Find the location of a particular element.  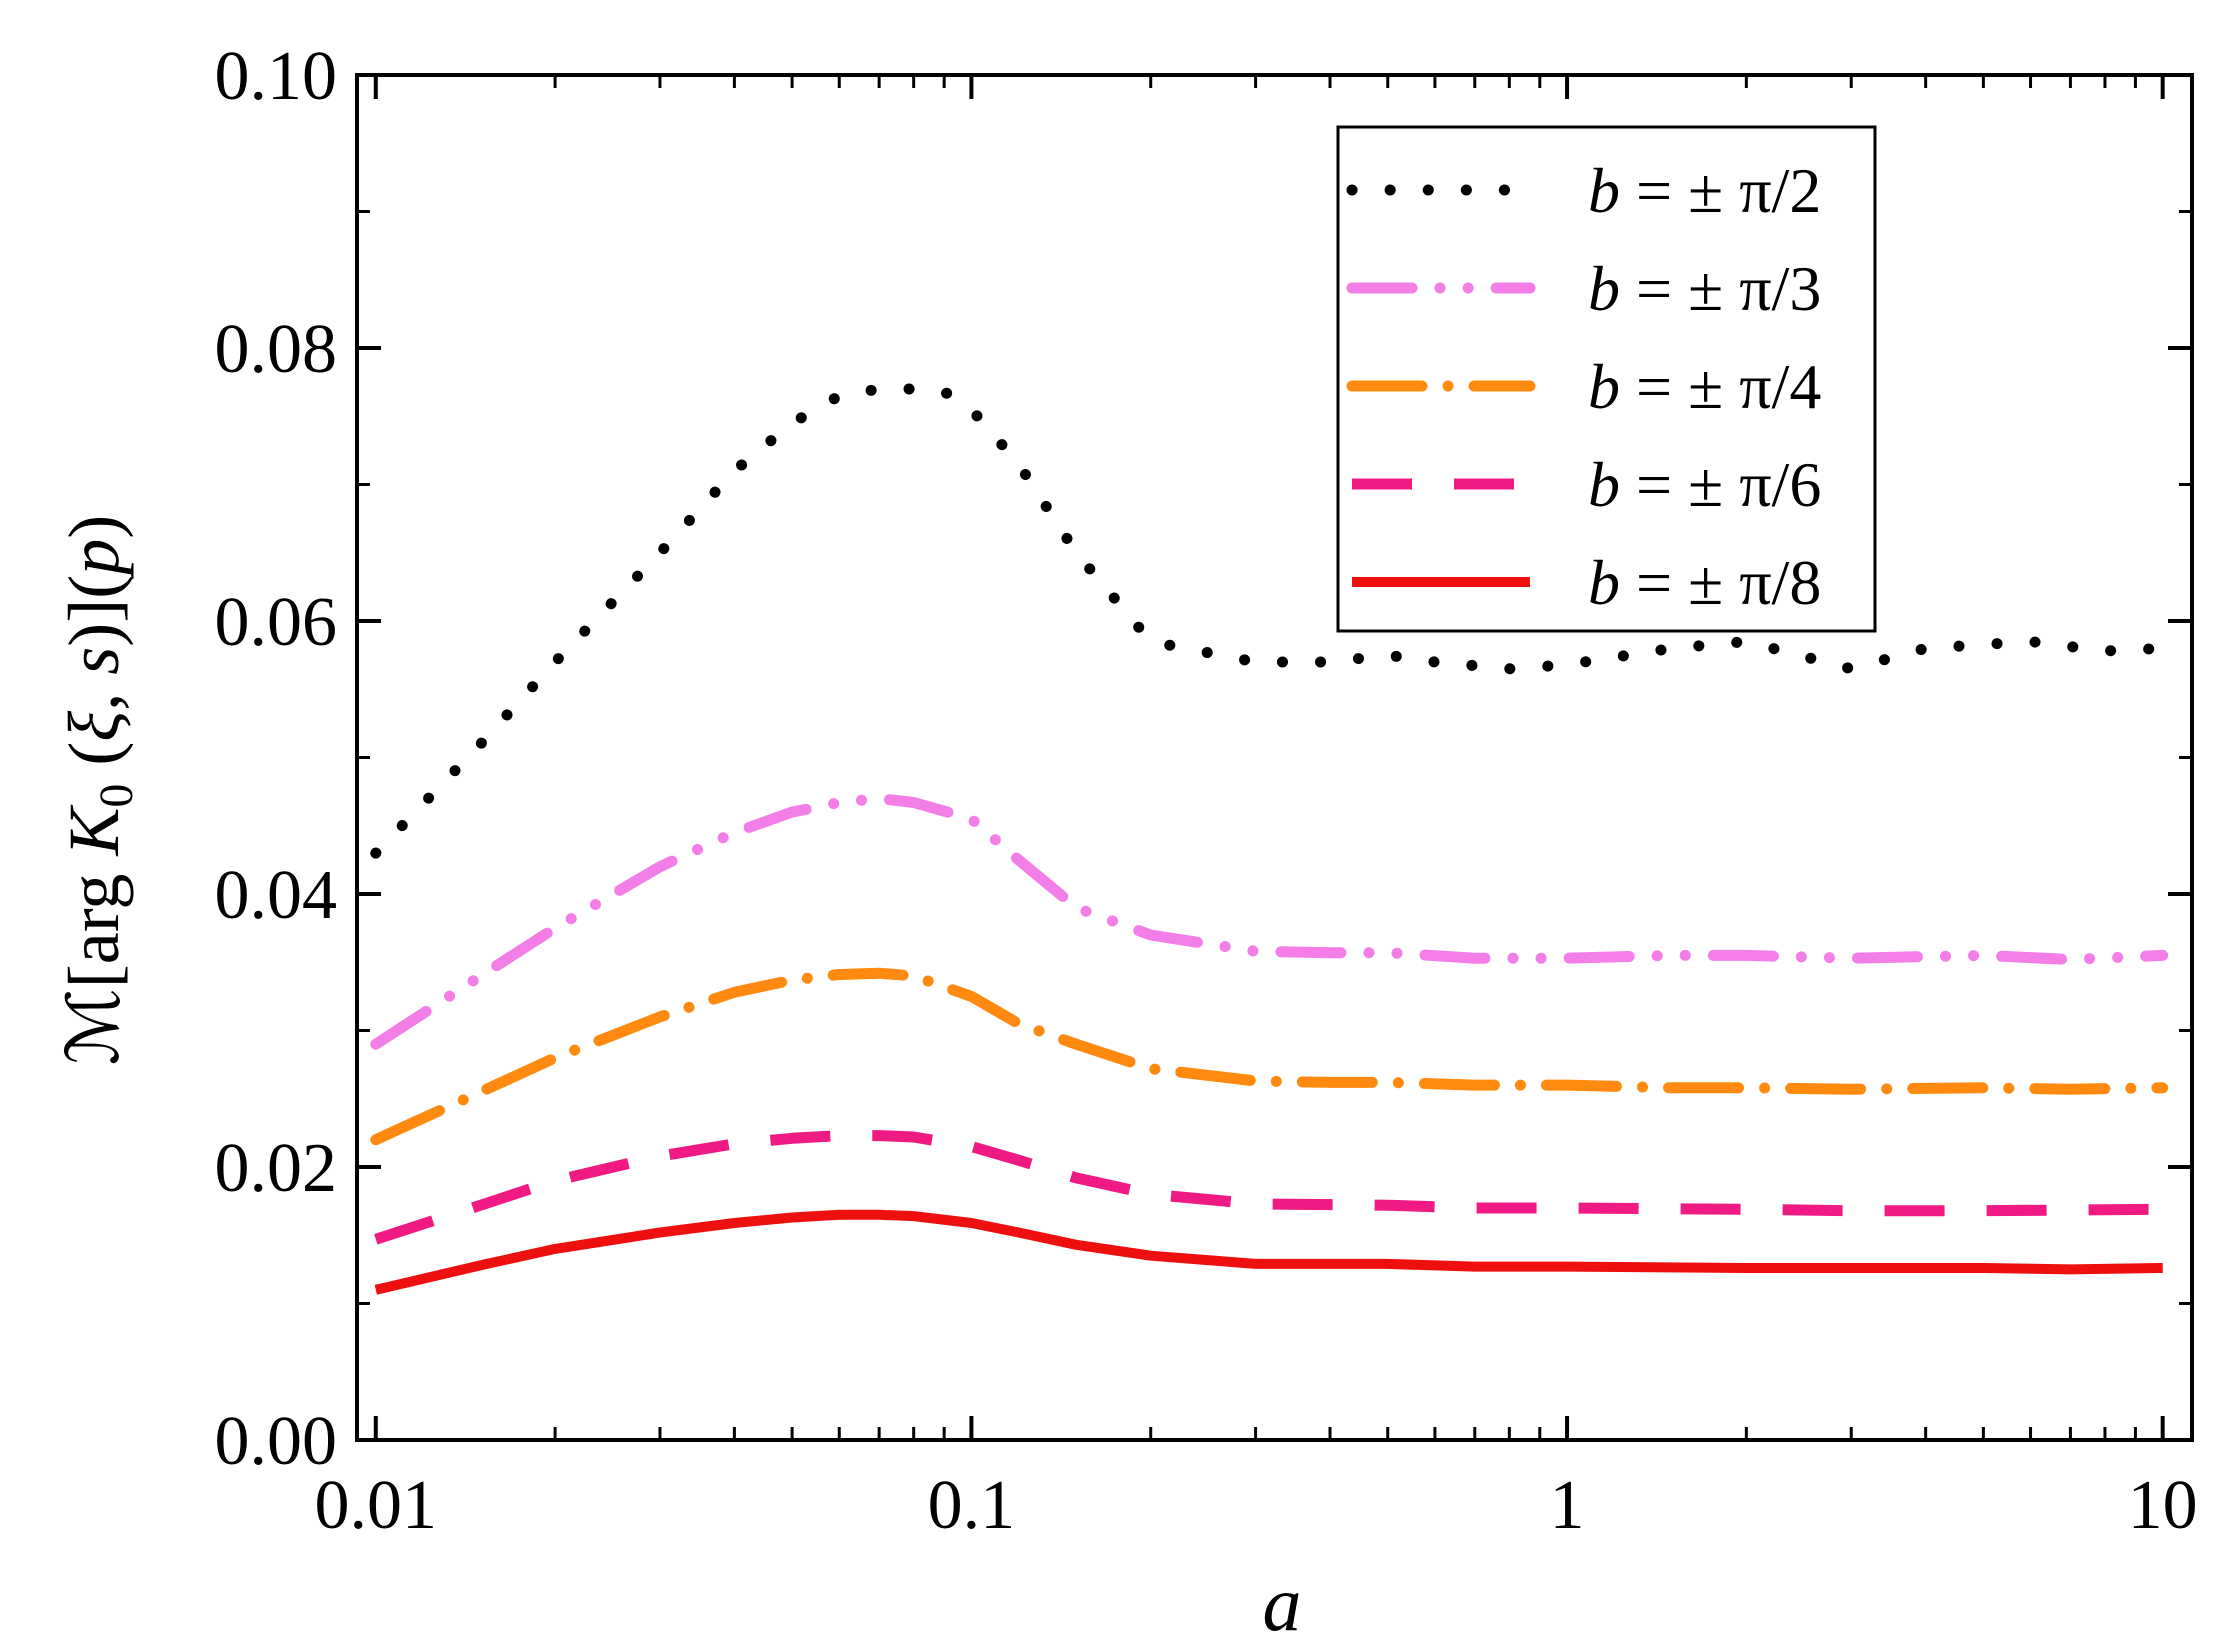

y-label-subscript: 0 is located at coordinates (116, 796).